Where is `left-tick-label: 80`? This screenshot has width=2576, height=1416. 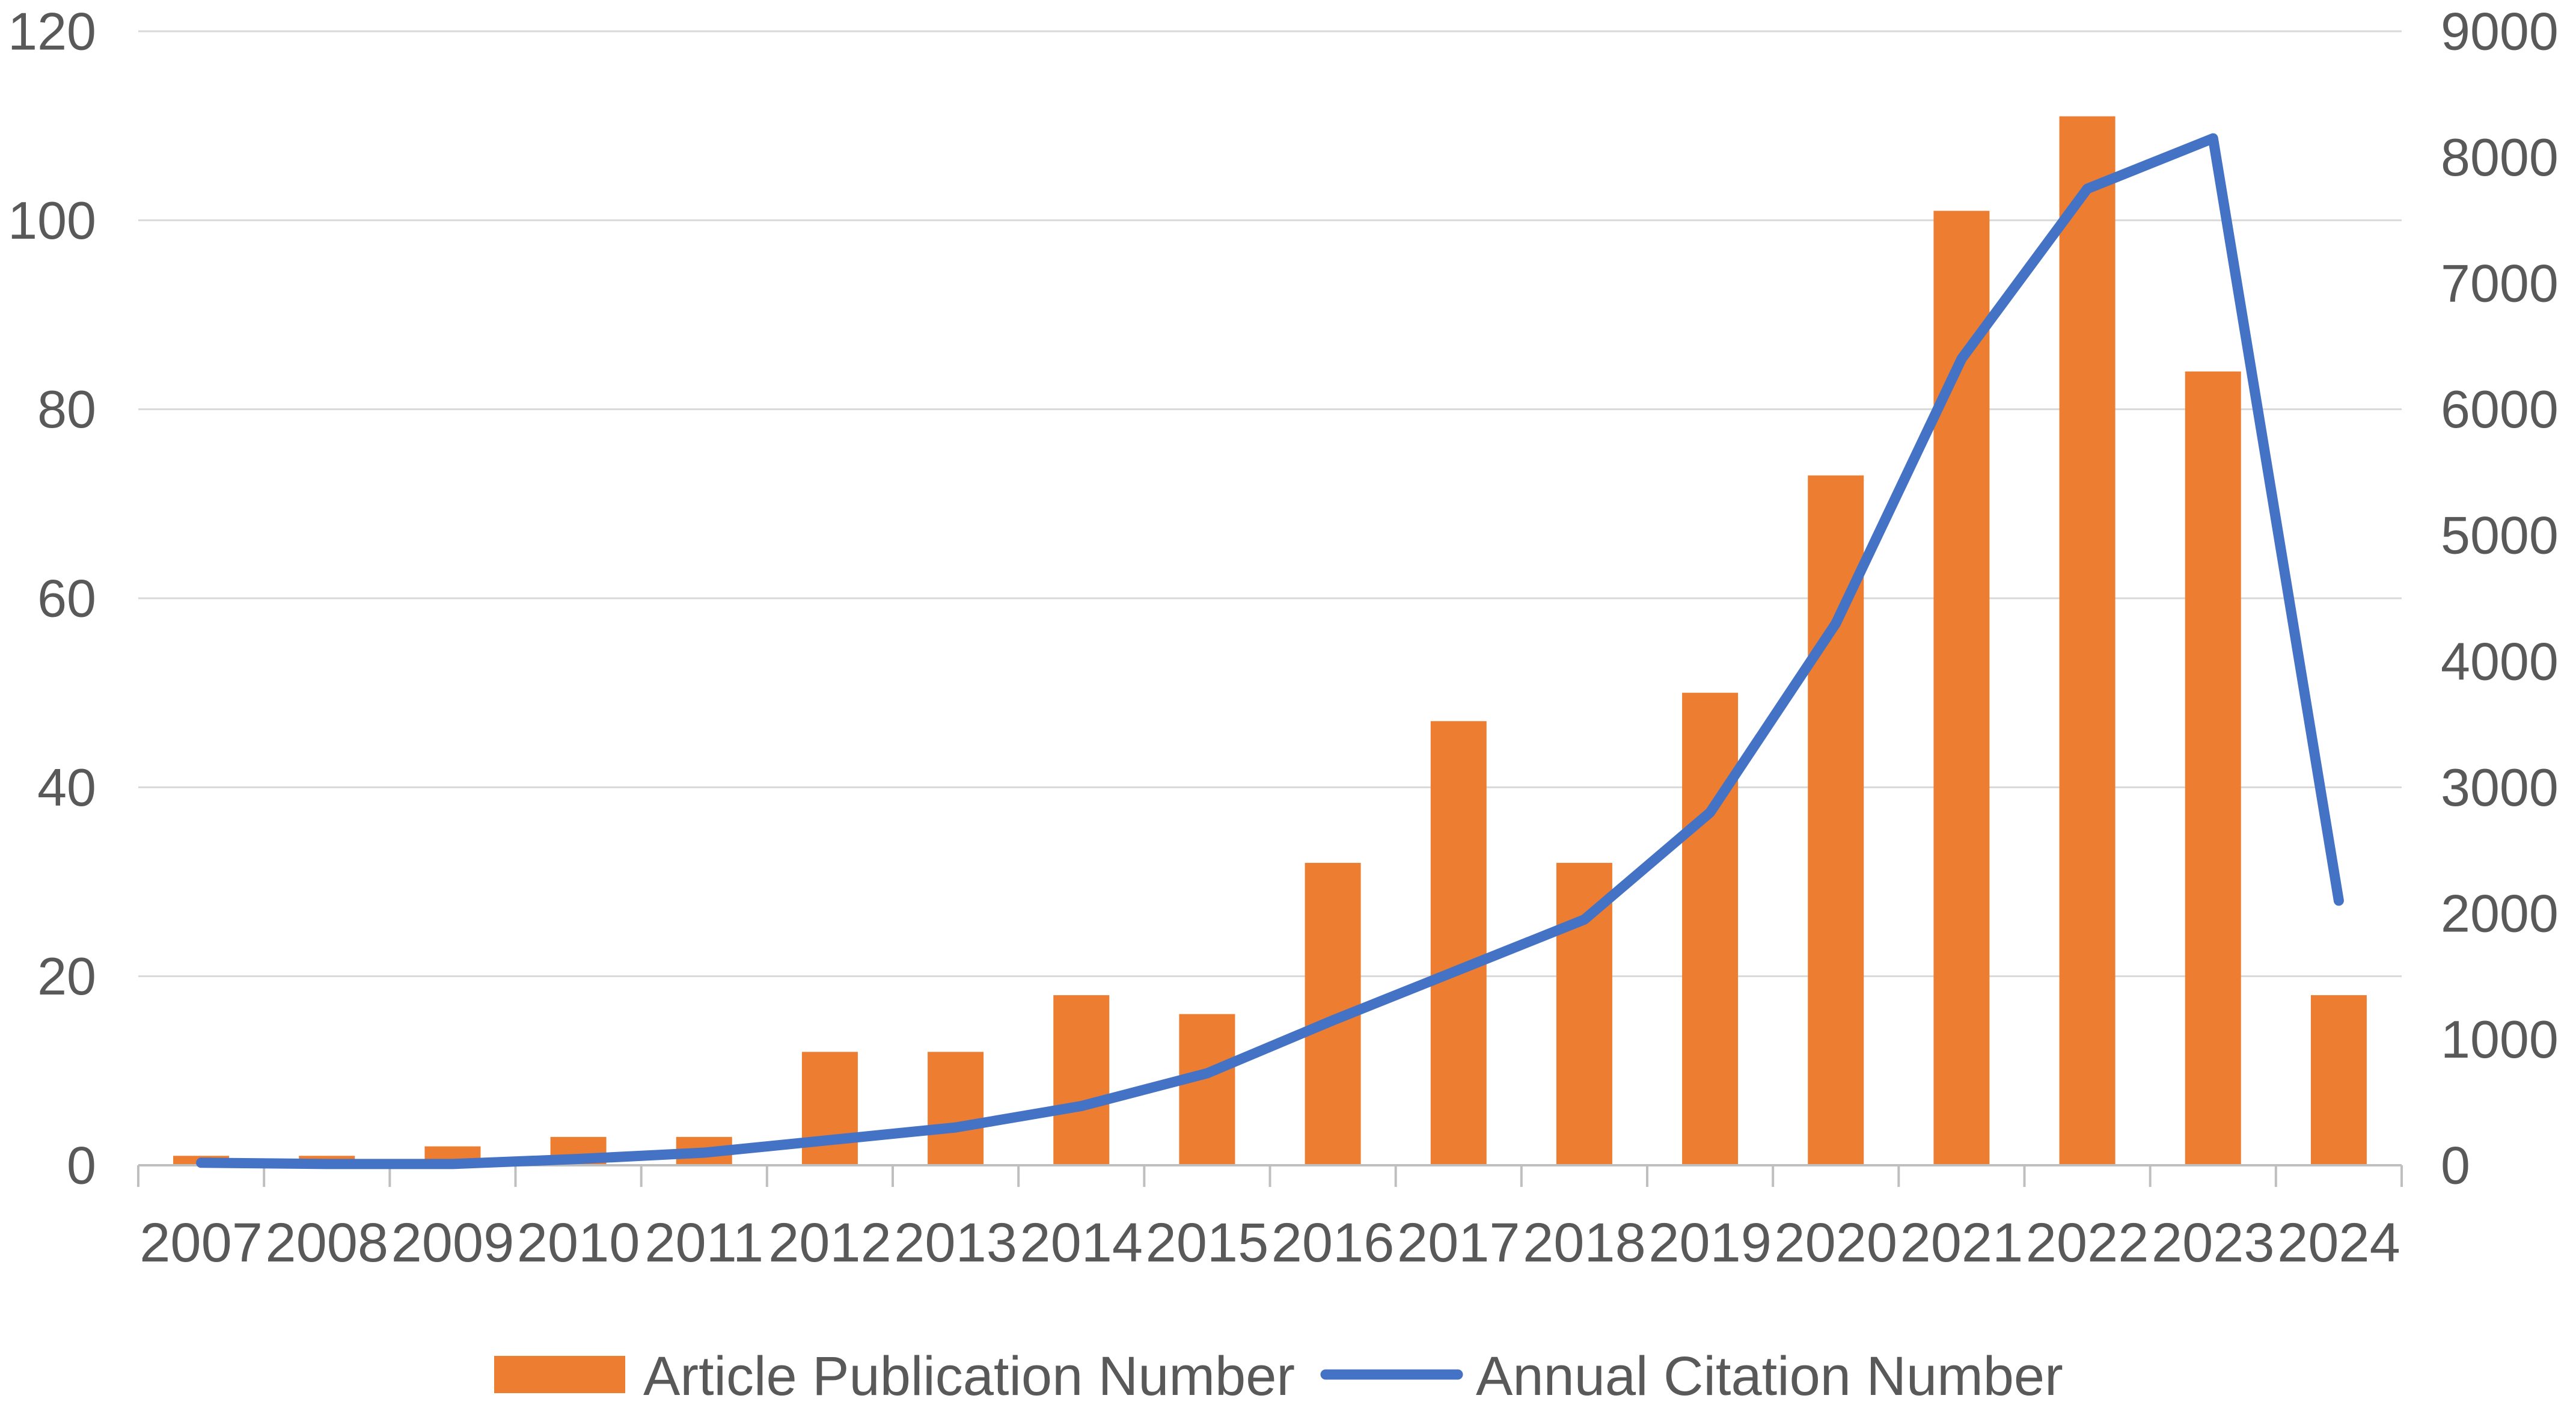 left-tick-label: 80 is located at coordinates (66, 409).